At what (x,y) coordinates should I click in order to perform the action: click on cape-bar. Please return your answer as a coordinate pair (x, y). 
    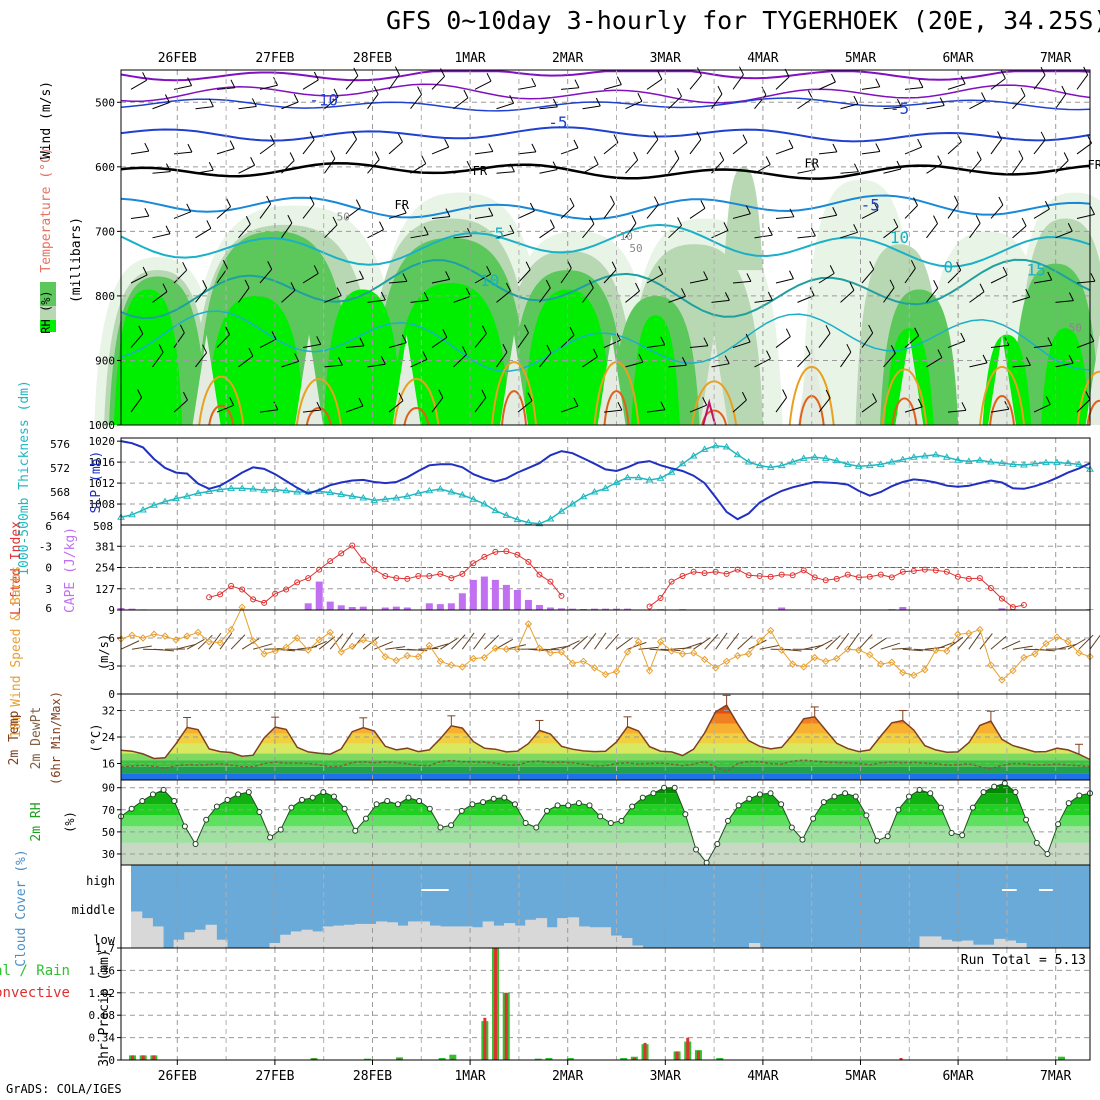
    Looking at the image, I should click on (782, 608).